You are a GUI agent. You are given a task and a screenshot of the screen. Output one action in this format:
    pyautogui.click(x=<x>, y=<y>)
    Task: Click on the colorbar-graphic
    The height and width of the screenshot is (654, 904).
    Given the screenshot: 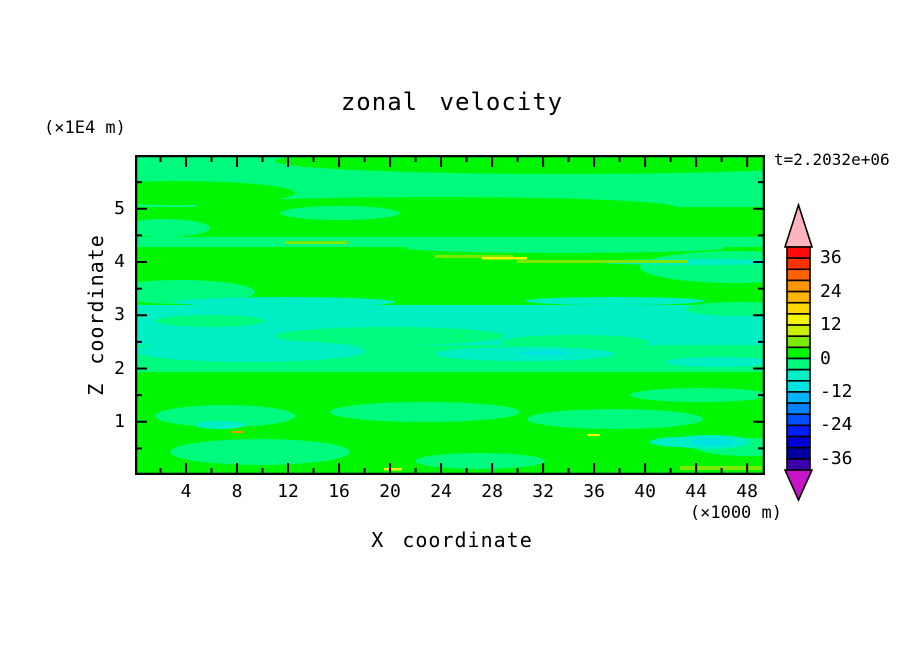 What is the action you would take?
    pyautogui.click(x=798, y=352)
    